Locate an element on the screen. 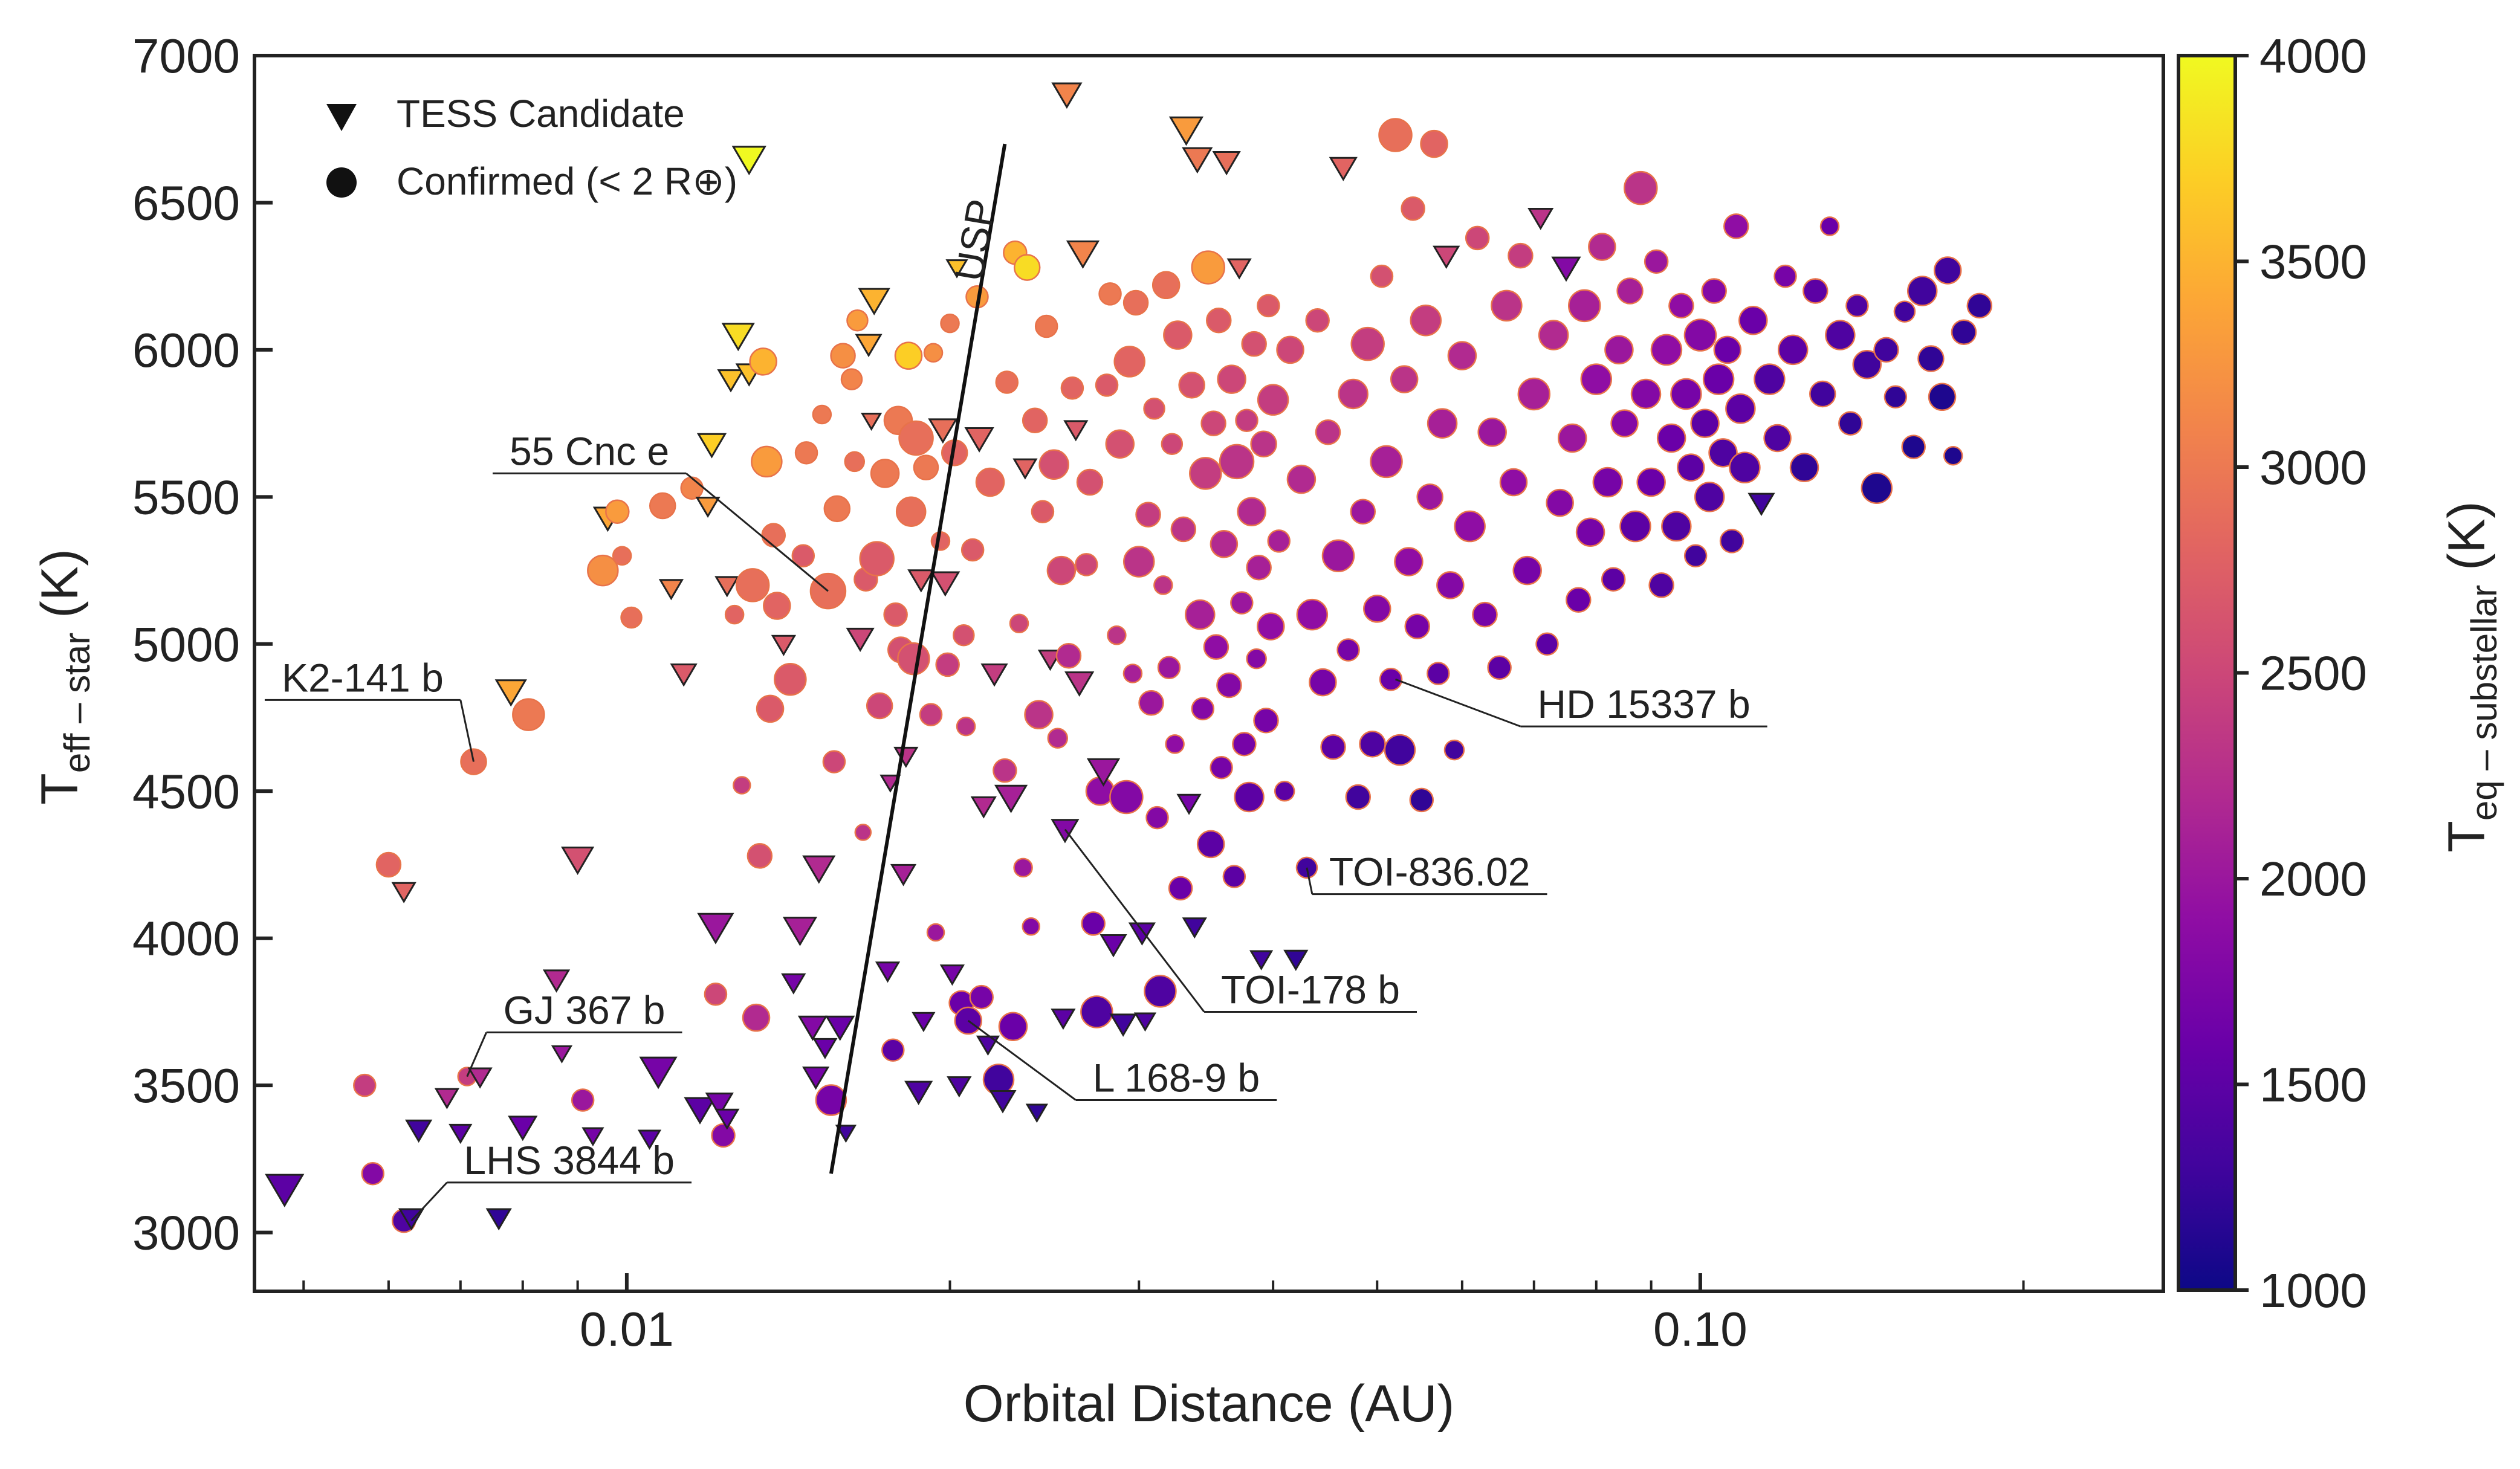 This screenshot has width=2520, height=1469. colorbar-tick-label: 4000 is located at coordinates (2313, 56).